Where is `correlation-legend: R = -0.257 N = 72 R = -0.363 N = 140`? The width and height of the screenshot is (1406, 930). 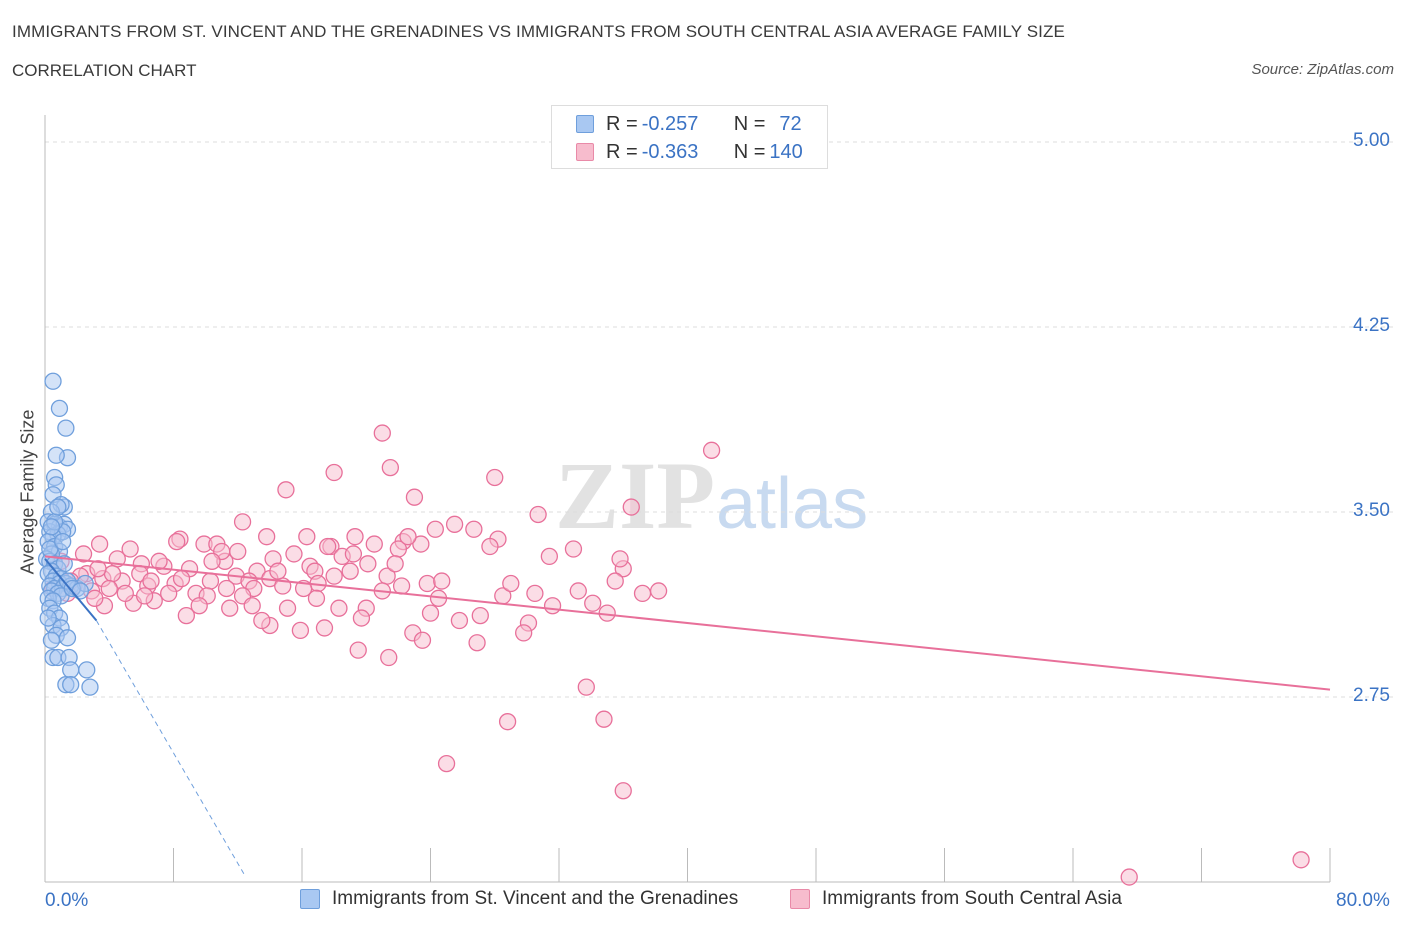 correlation-legend: R = -0.257 N = 72 R = -0.363 N = 140 is located at coordinates (689, 137).